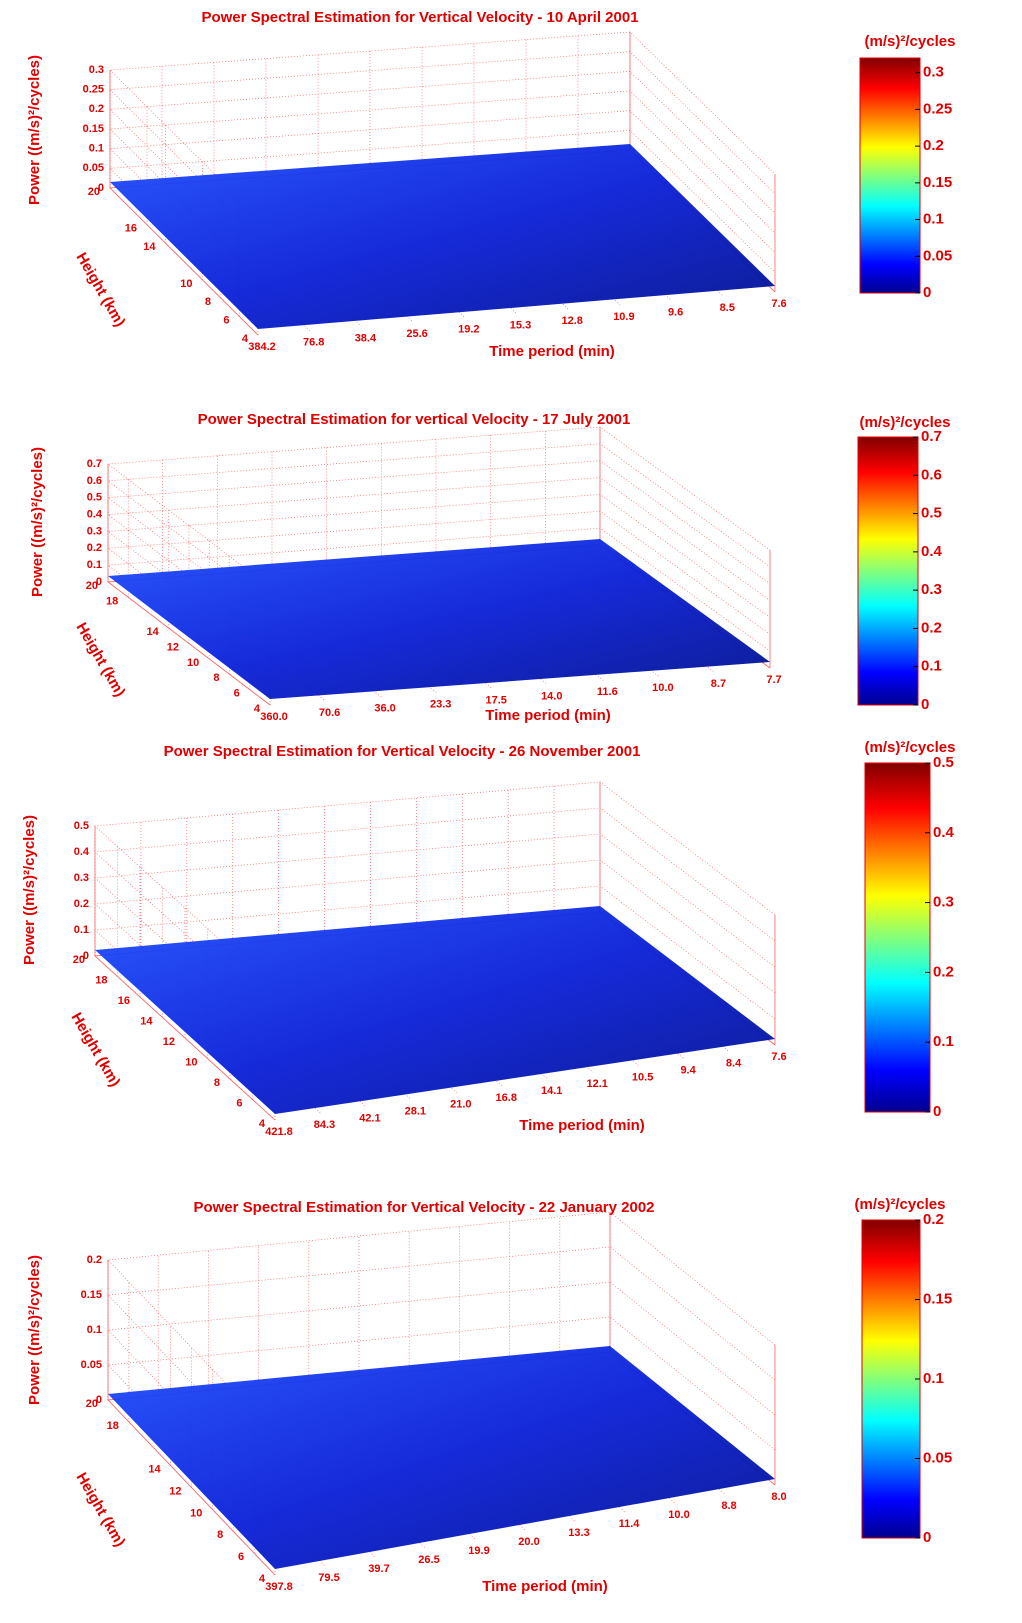  I want to click on z-tick-label: 0.3, so click(94, 531).